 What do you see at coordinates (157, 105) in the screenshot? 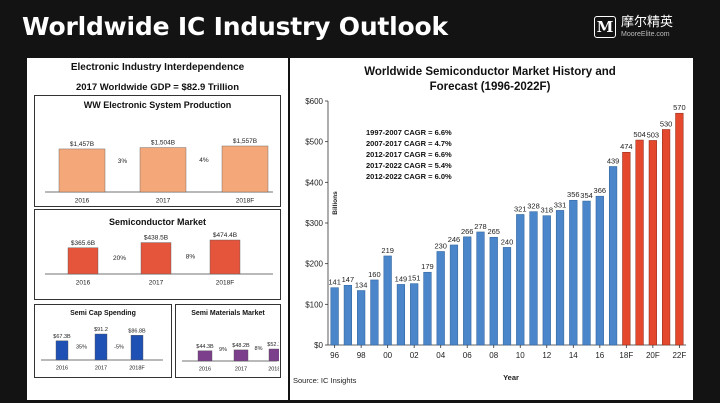
I see `electronic-production-title: WW Electronic System Production` at bounding box center [157, 105].